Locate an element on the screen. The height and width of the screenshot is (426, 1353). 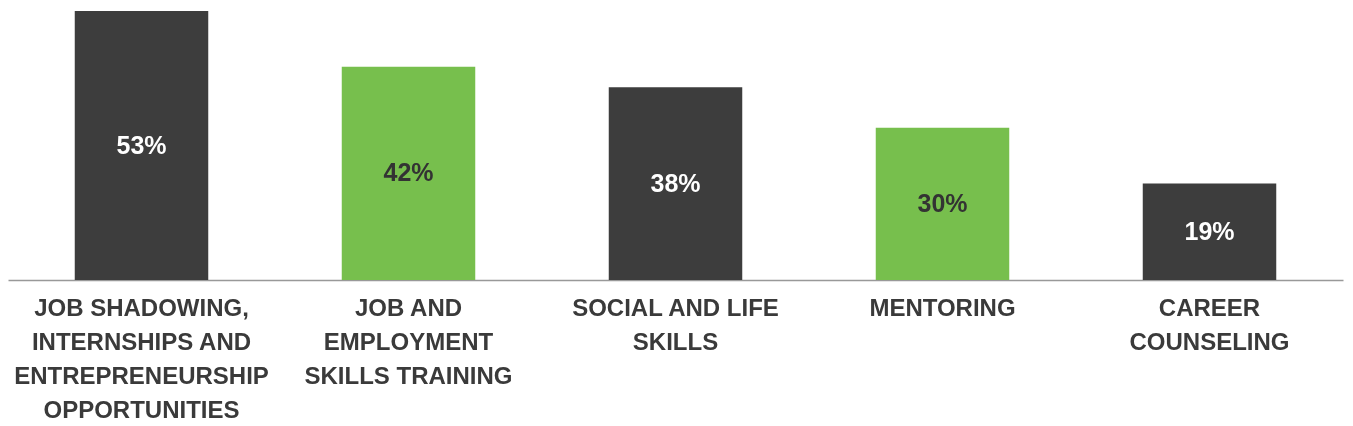
data-label: 30% is located at coordinates (942, 202).